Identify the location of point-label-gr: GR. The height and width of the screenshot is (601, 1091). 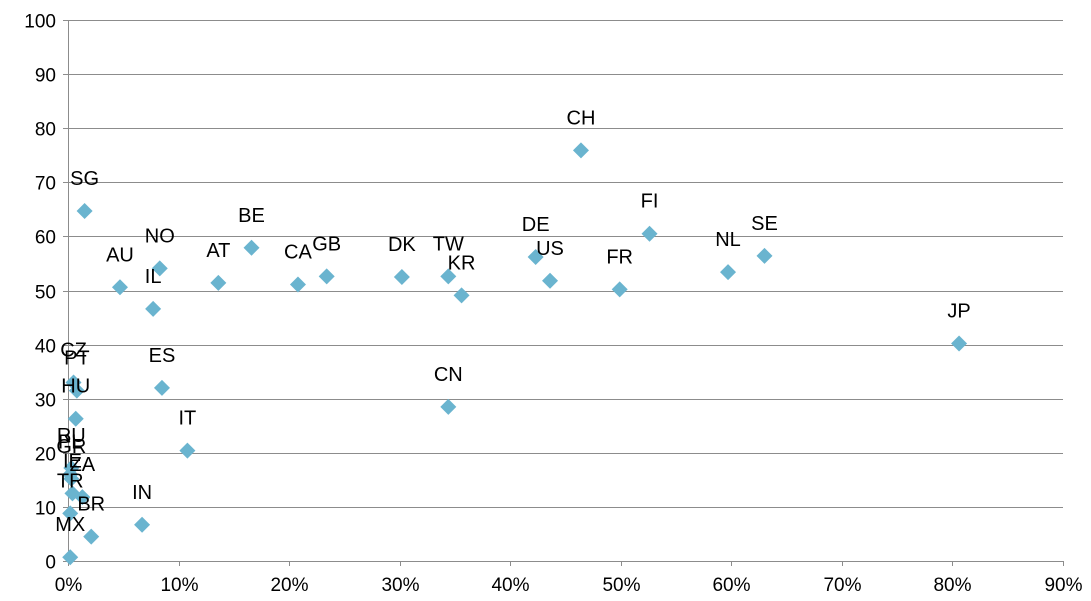
(71, 447).